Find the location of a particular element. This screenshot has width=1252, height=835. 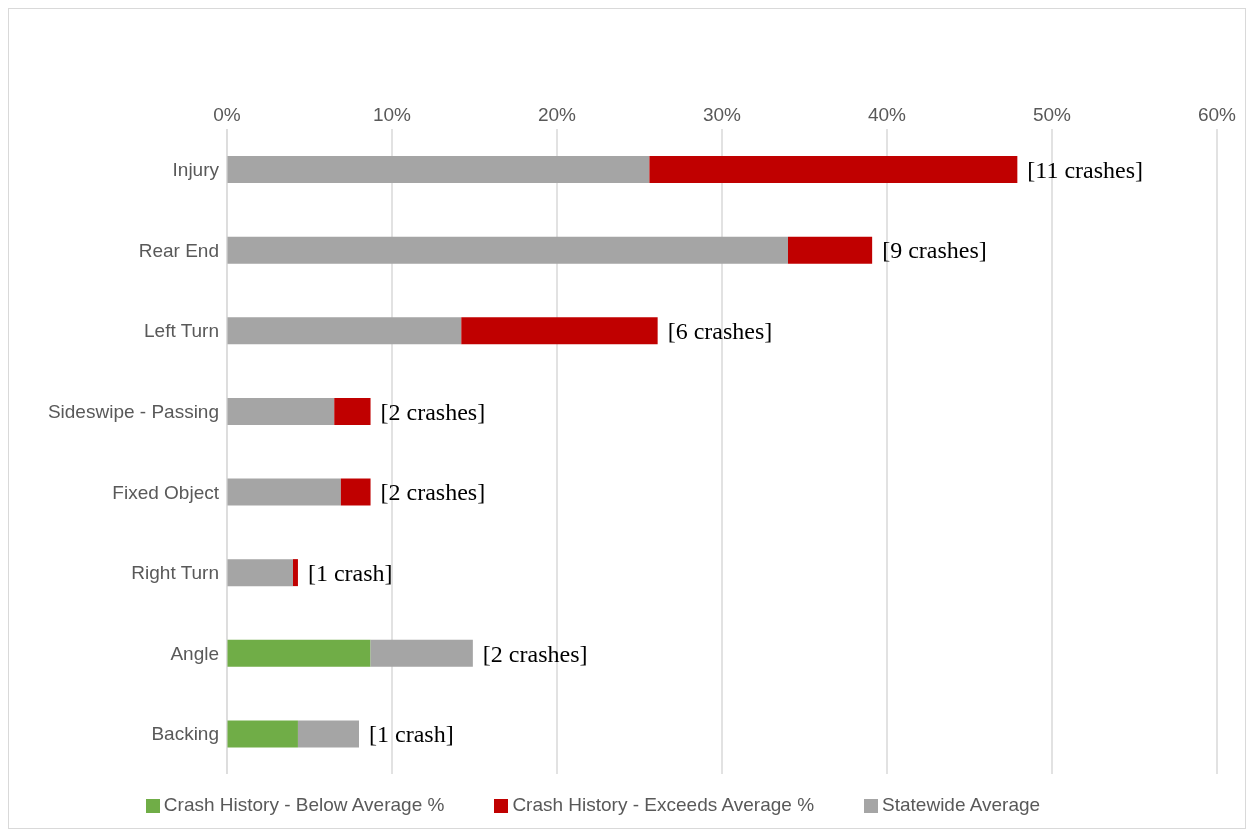

legend-label: Crash History - Exceeds Average % is located at coordinates (663, 804).